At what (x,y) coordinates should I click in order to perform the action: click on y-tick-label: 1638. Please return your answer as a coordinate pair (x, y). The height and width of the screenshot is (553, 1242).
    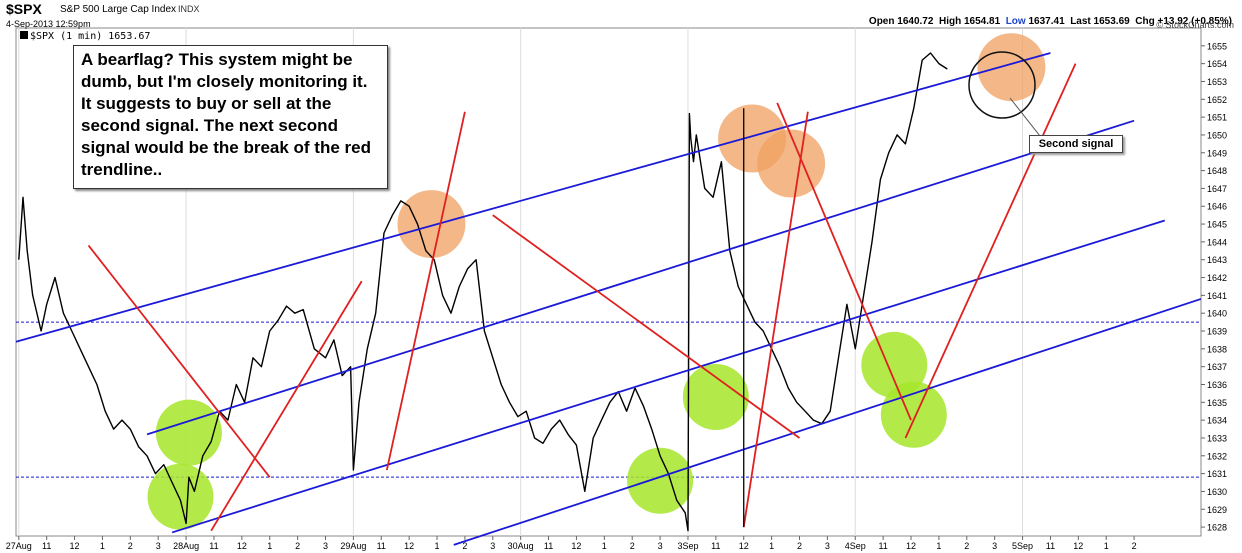
    Looking at the image, I should click on (1217, 349).